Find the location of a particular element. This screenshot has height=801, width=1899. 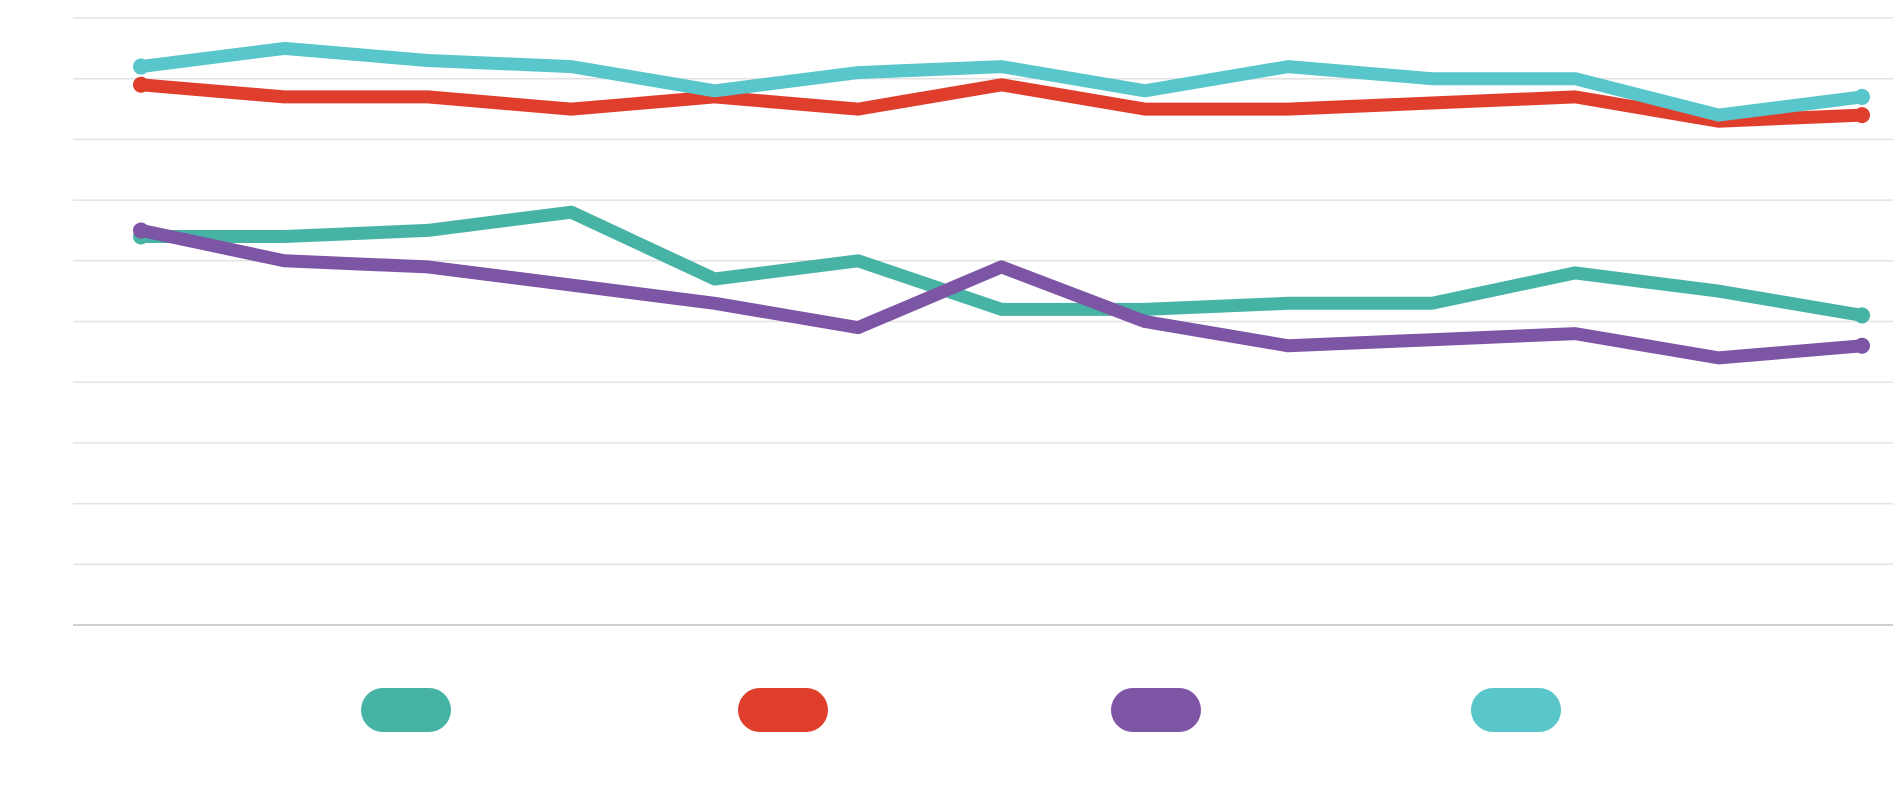

legend is located at coordinates (961, 710).